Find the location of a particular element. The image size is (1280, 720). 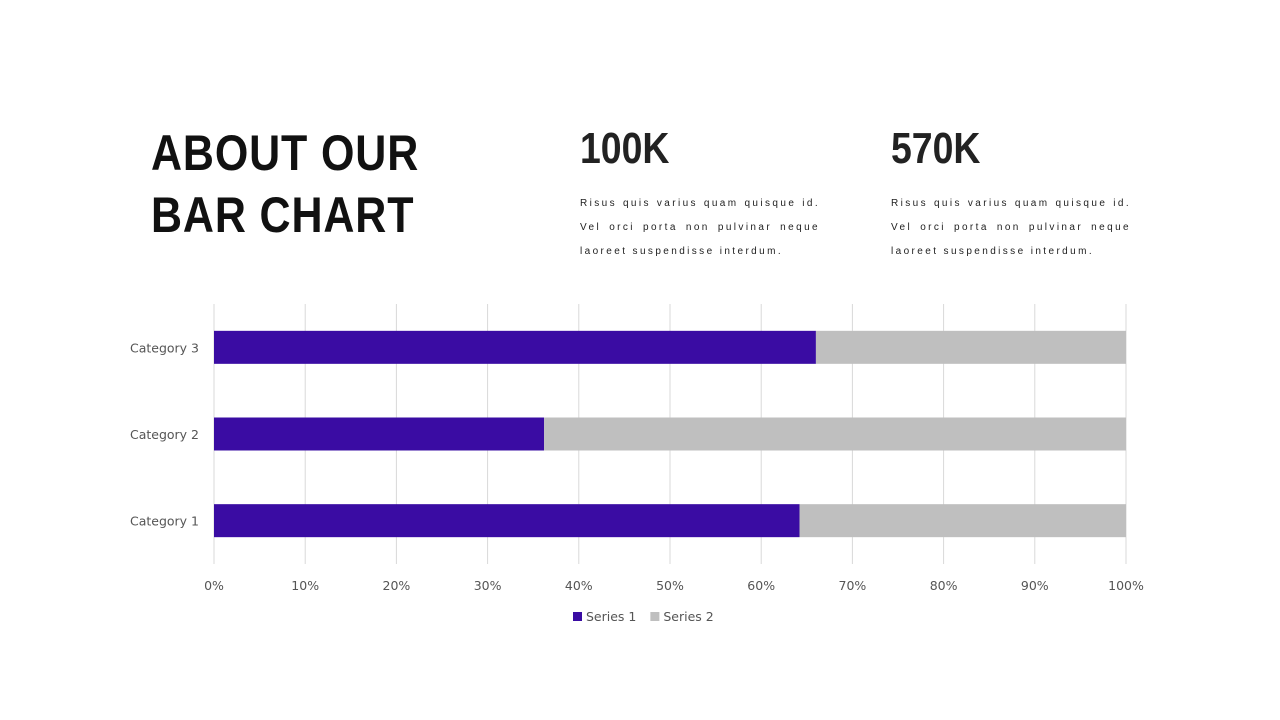

slide-title: ABOUT OUR BAR CHART is located at coordinates (285, 184).